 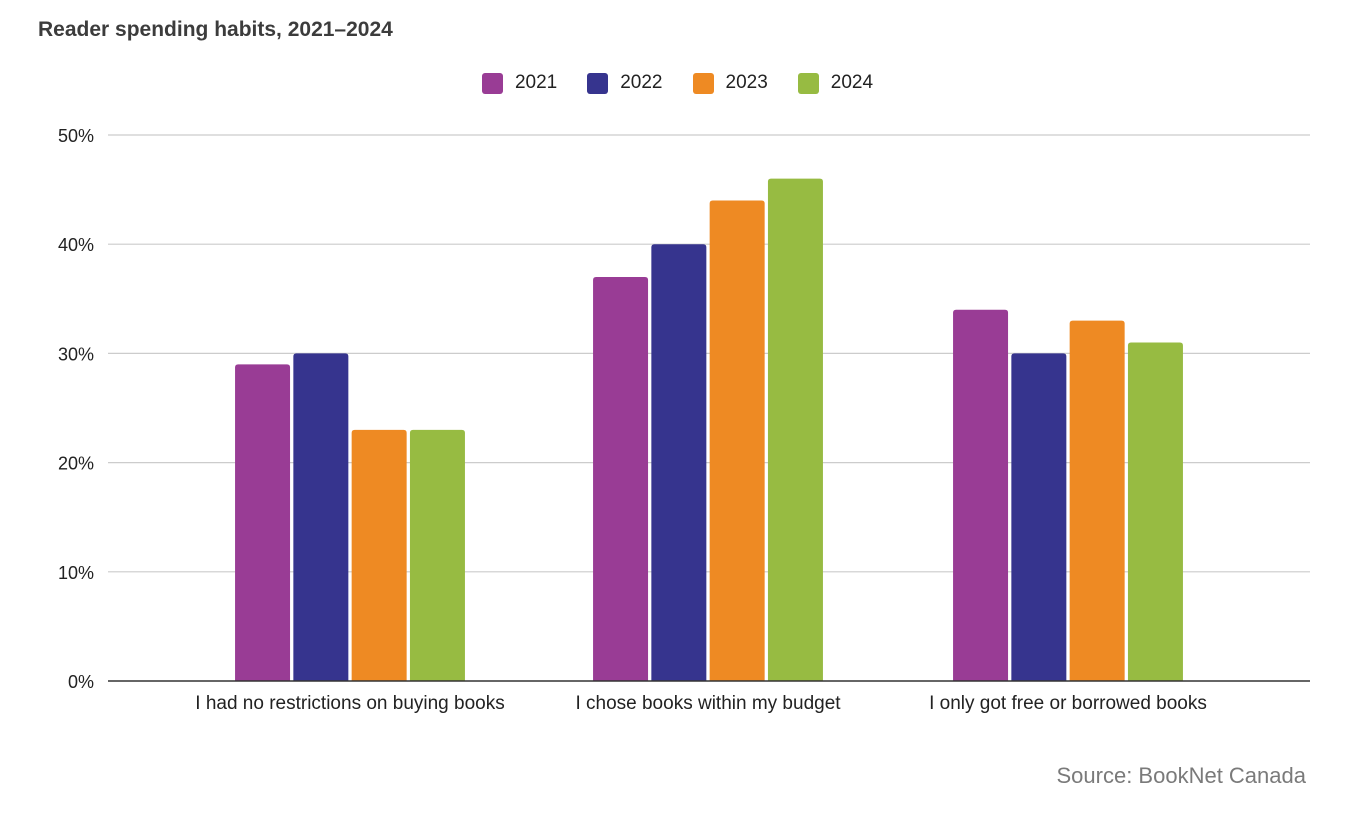 I want to click on legend-label: 2022, so click(x=641, y=82).